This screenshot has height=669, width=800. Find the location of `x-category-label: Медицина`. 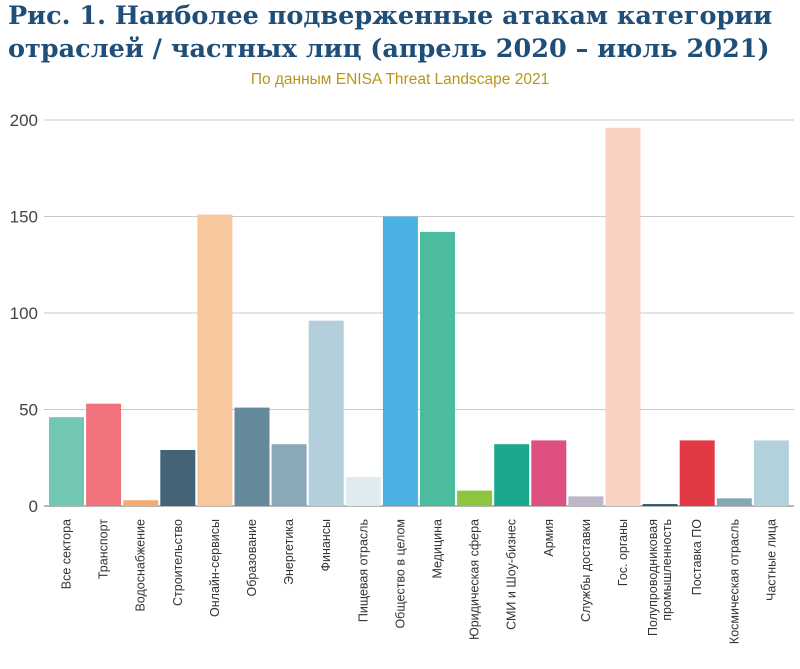

x-category-label: Медицина is located at coordinates (438, 549).